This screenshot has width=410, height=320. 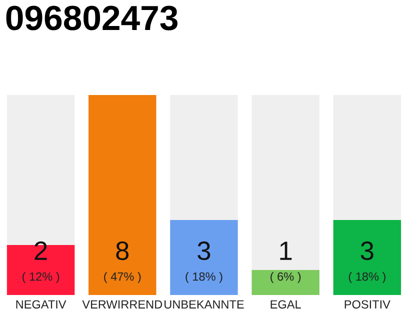 What do you see at coordinates (285, 304) in the screenshot?
I see `x-tick-label: EGAL` at bounding box center [285, 304].